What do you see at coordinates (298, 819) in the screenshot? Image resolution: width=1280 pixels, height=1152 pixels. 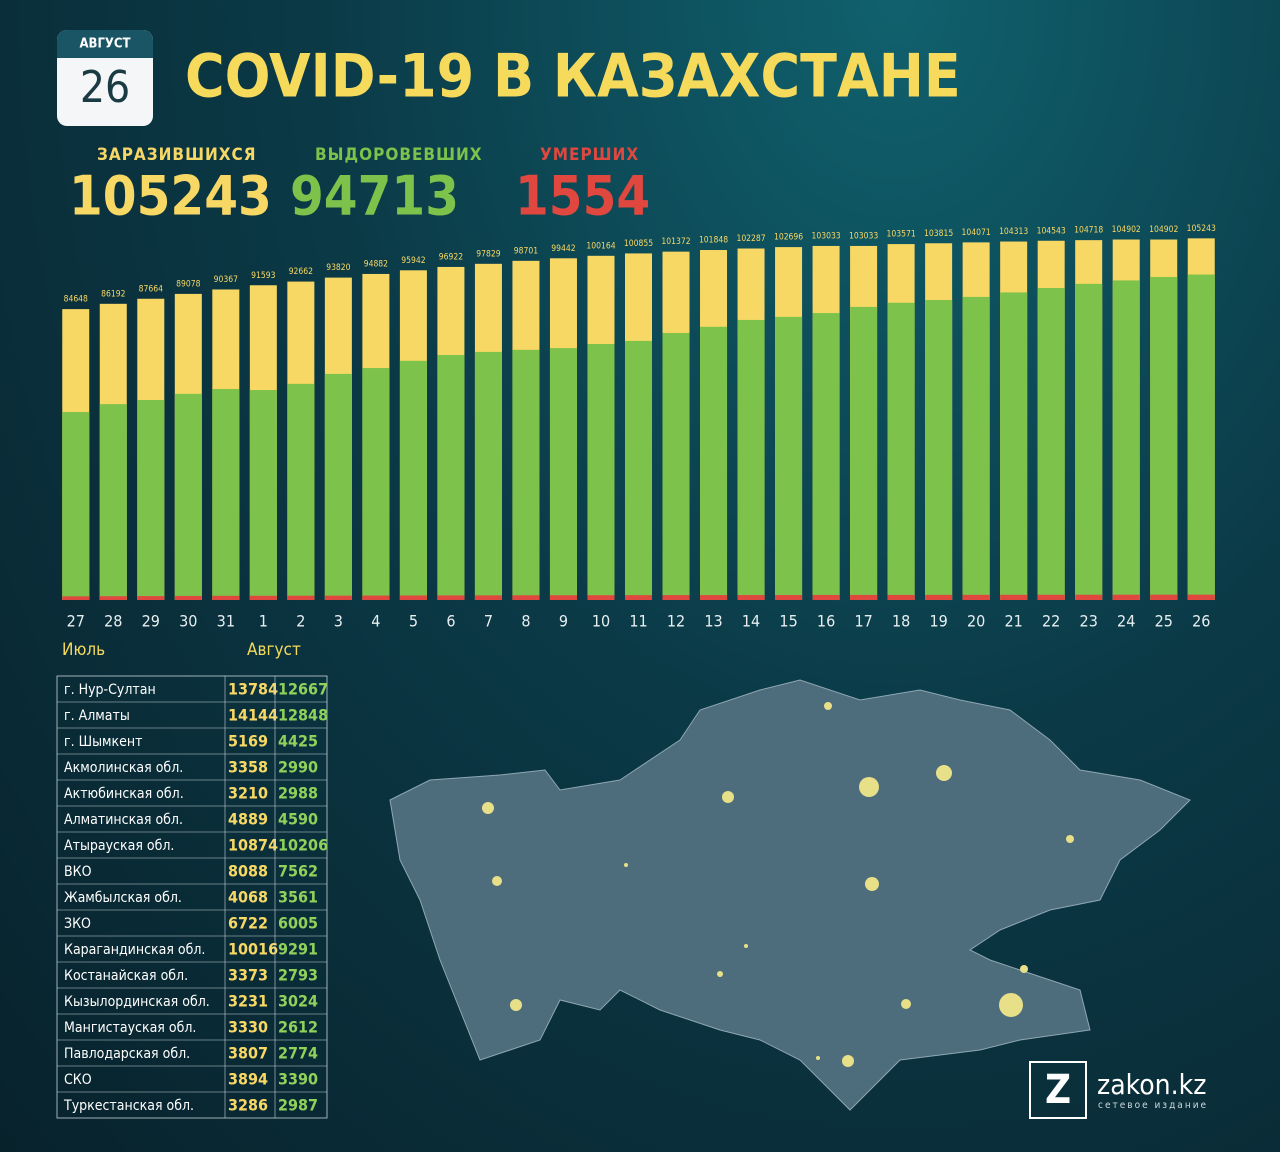 I see `table-number: 4590` at bounding box center [298, 819].